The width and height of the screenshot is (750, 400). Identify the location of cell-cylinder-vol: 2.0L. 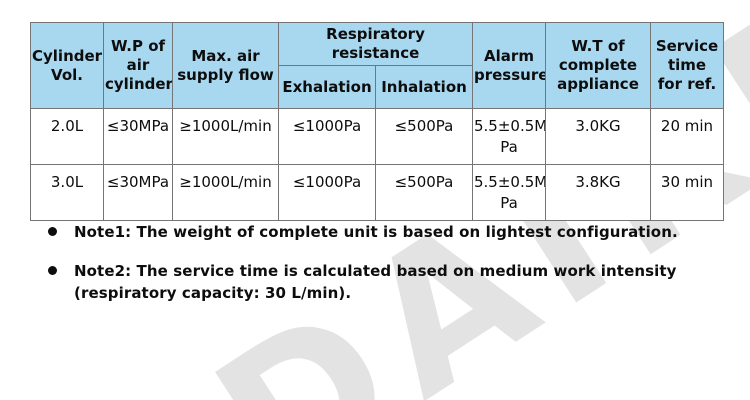
(67, 136).